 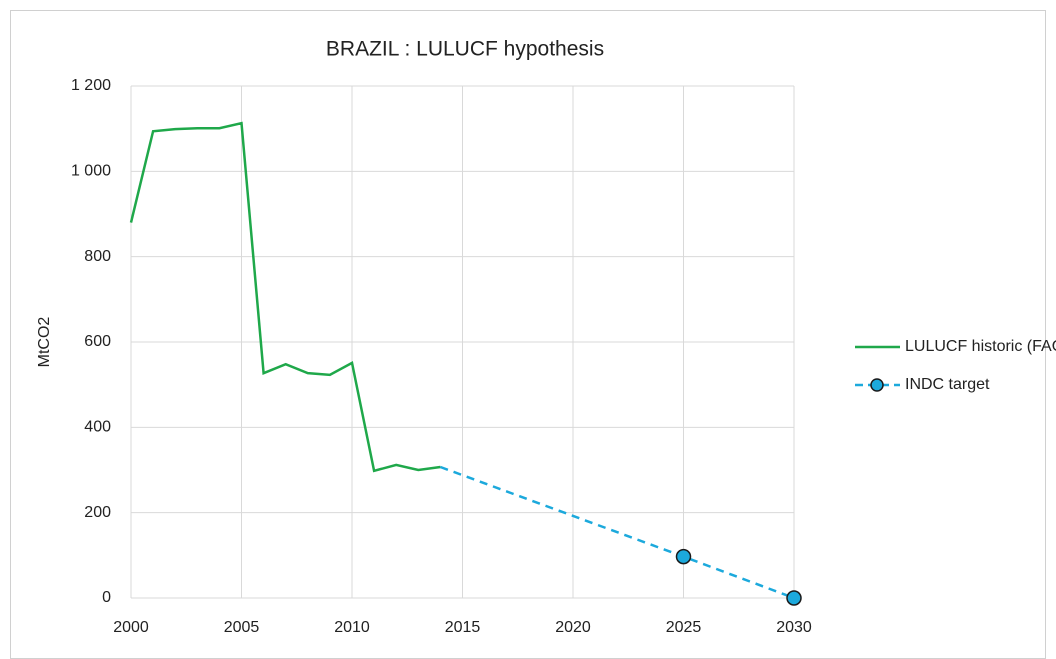 What do you see at coordinates (877, 385) in the screenshot?
I see `legend-marker` at bounding box center [877, 385].